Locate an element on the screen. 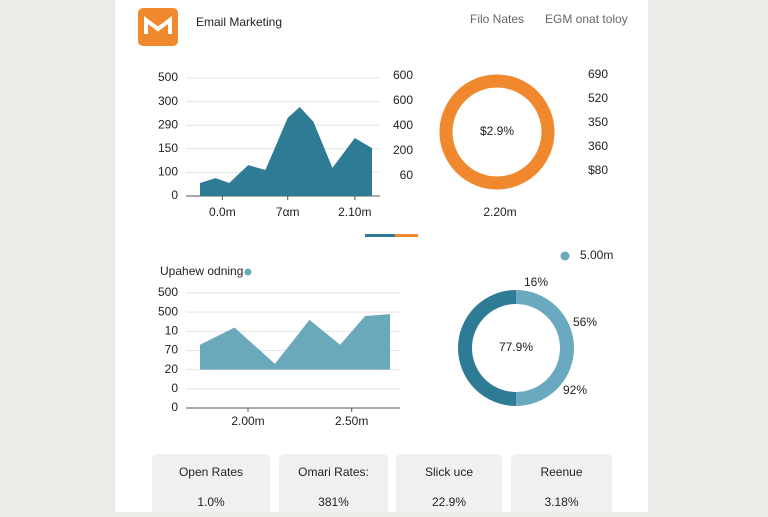  axis-label: 200 is located at coordinates (403, 150).